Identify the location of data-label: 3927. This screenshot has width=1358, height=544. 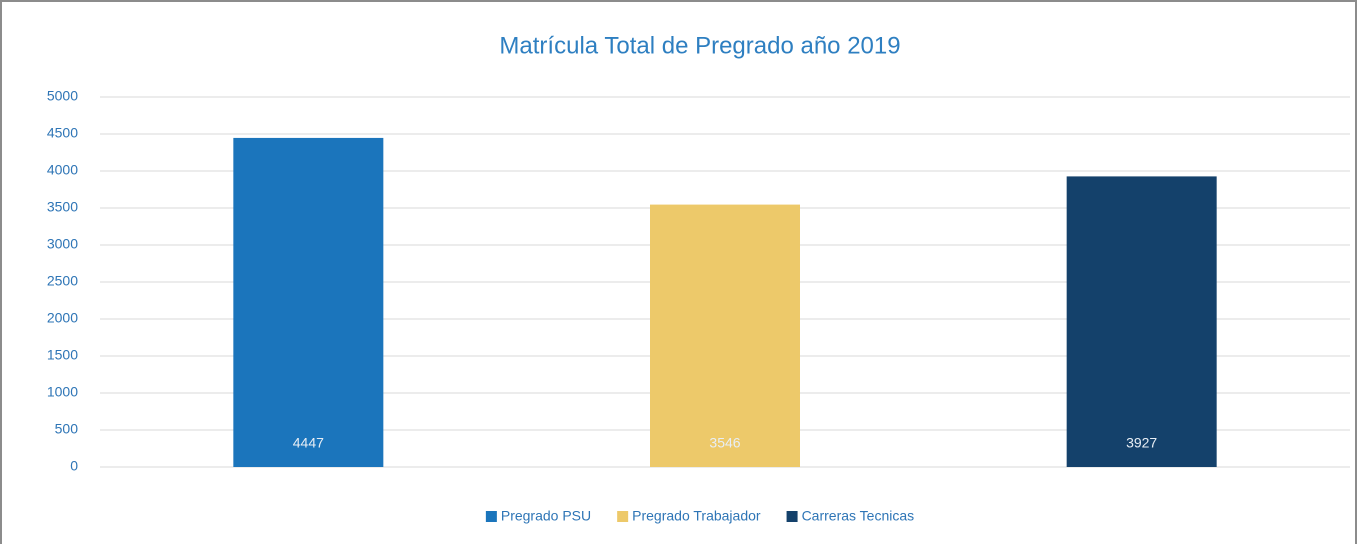
(1141, 443).